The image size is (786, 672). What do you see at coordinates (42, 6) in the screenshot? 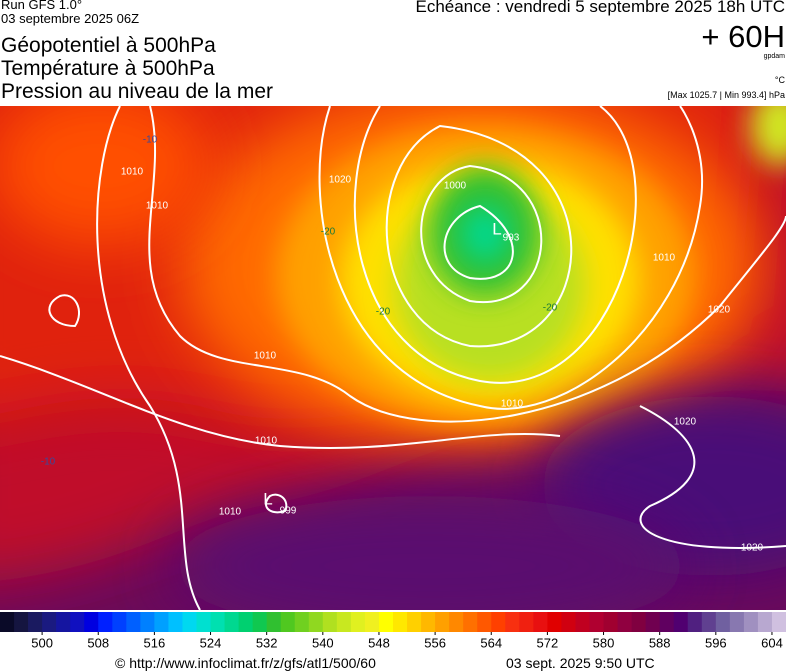
I see `run-label: Run GFS 1.0°` at bounding box center [42, 6].